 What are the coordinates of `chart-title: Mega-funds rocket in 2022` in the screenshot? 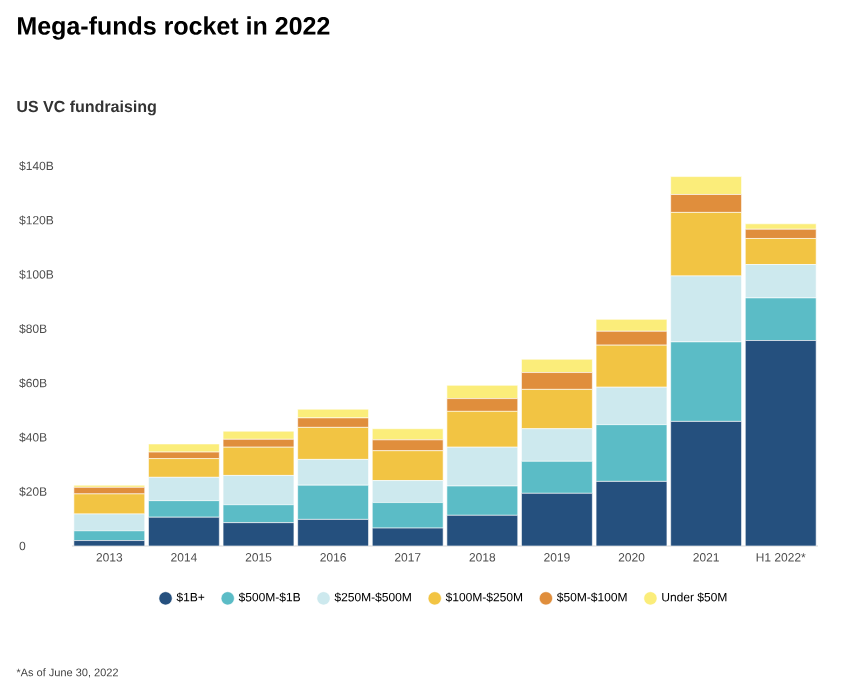 It's located at (174, 28).